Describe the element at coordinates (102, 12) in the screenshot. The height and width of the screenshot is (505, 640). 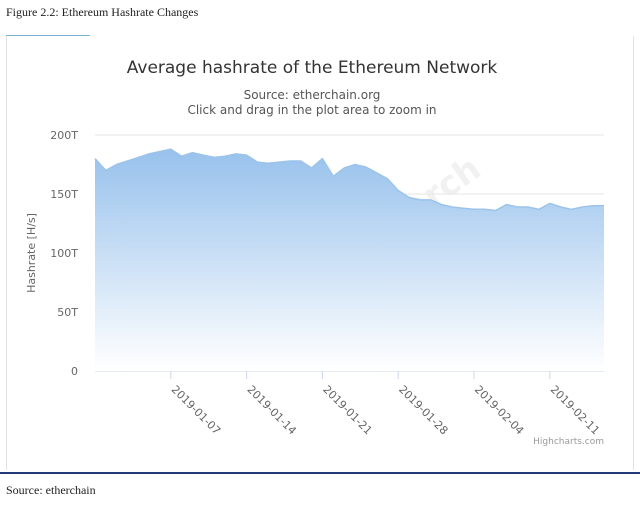
I see `figure-caption: Figure 2.2: Ethereum Hashrate Changes` at that location.